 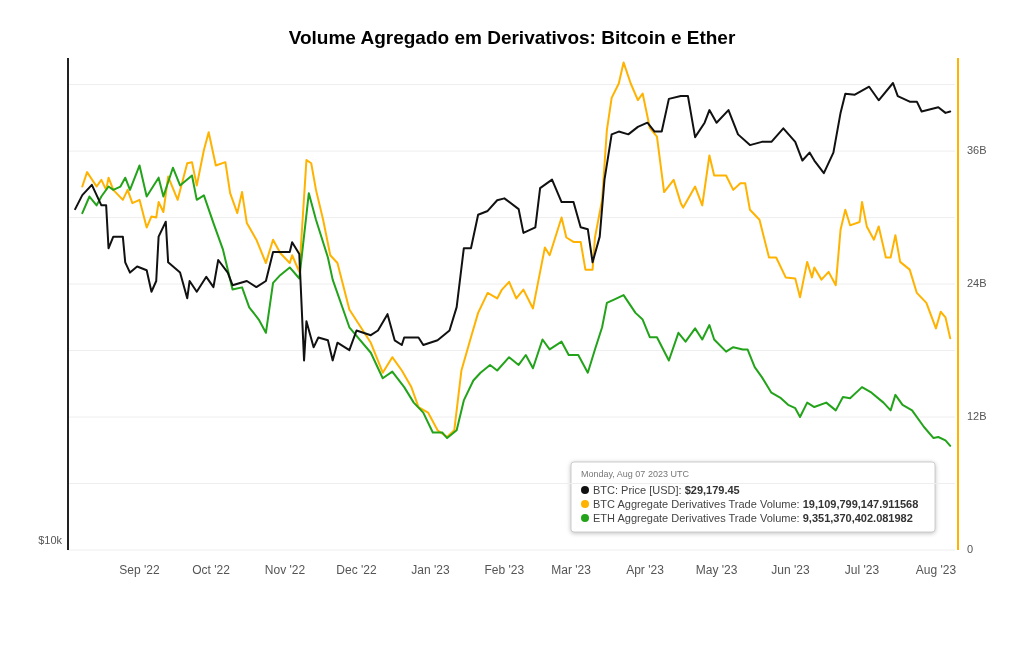 What do you see at coordinates (857, 518) in the screenshot?
I see `annotation: 9,351,370,402.081982` at bounding box center [857, 518].